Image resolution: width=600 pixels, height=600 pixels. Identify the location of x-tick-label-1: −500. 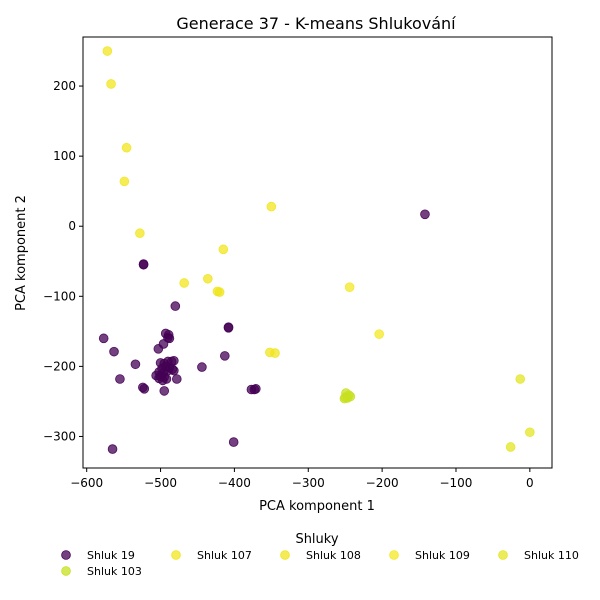
(160, 483).